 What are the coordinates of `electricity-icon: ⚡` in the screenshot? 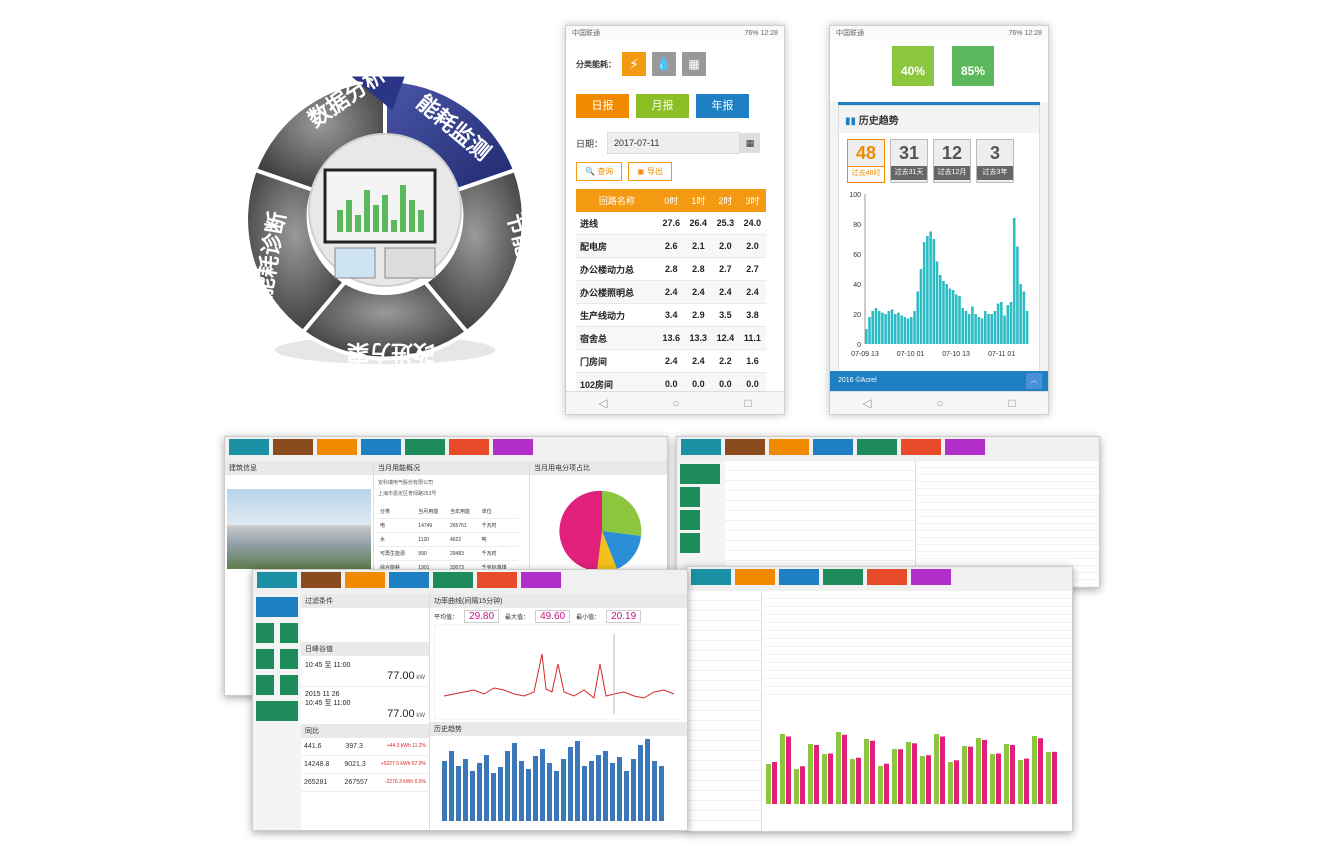 It's located at (634, 64).